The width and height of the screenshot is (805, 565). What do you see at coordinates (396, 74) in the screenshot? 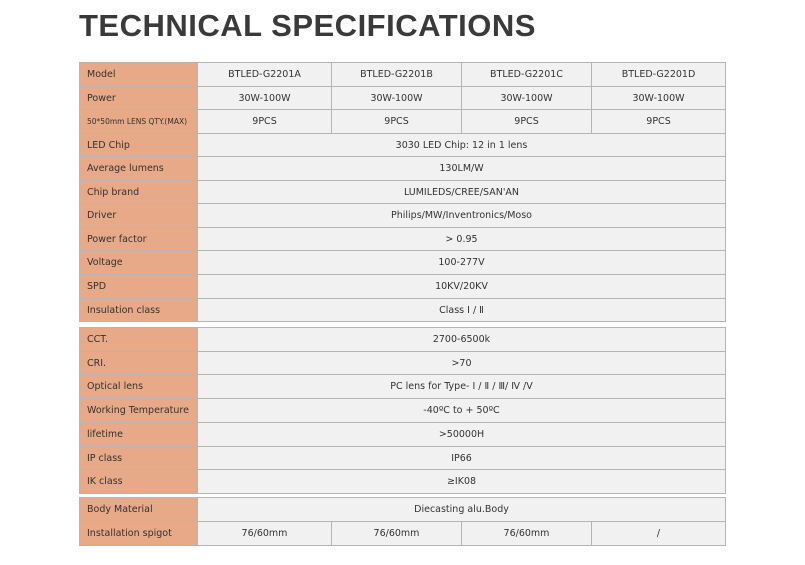
I see `spec-value: BTLED-G2201B` at bounding box center [396, 74].